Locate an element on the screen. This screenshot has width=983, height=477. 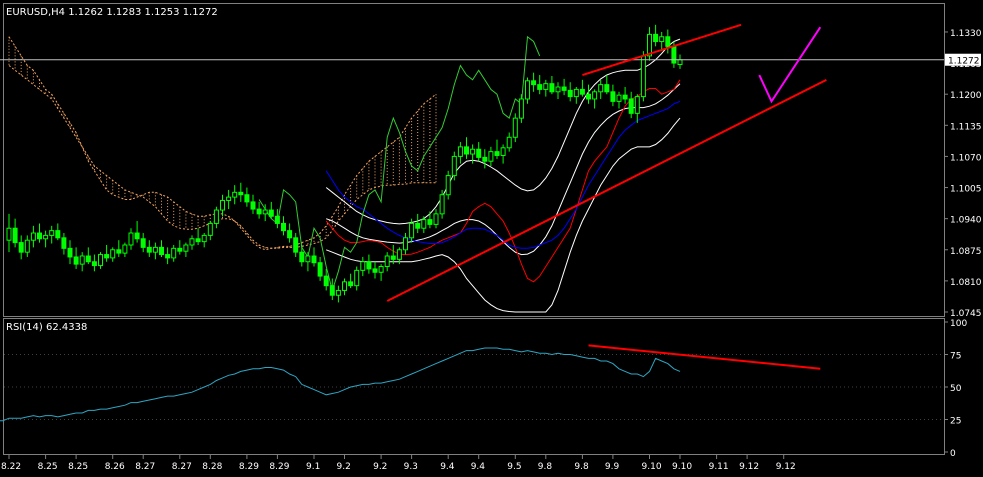
rsi-axis: 100 75 50 25 0 is located at coordinates (955, 389).